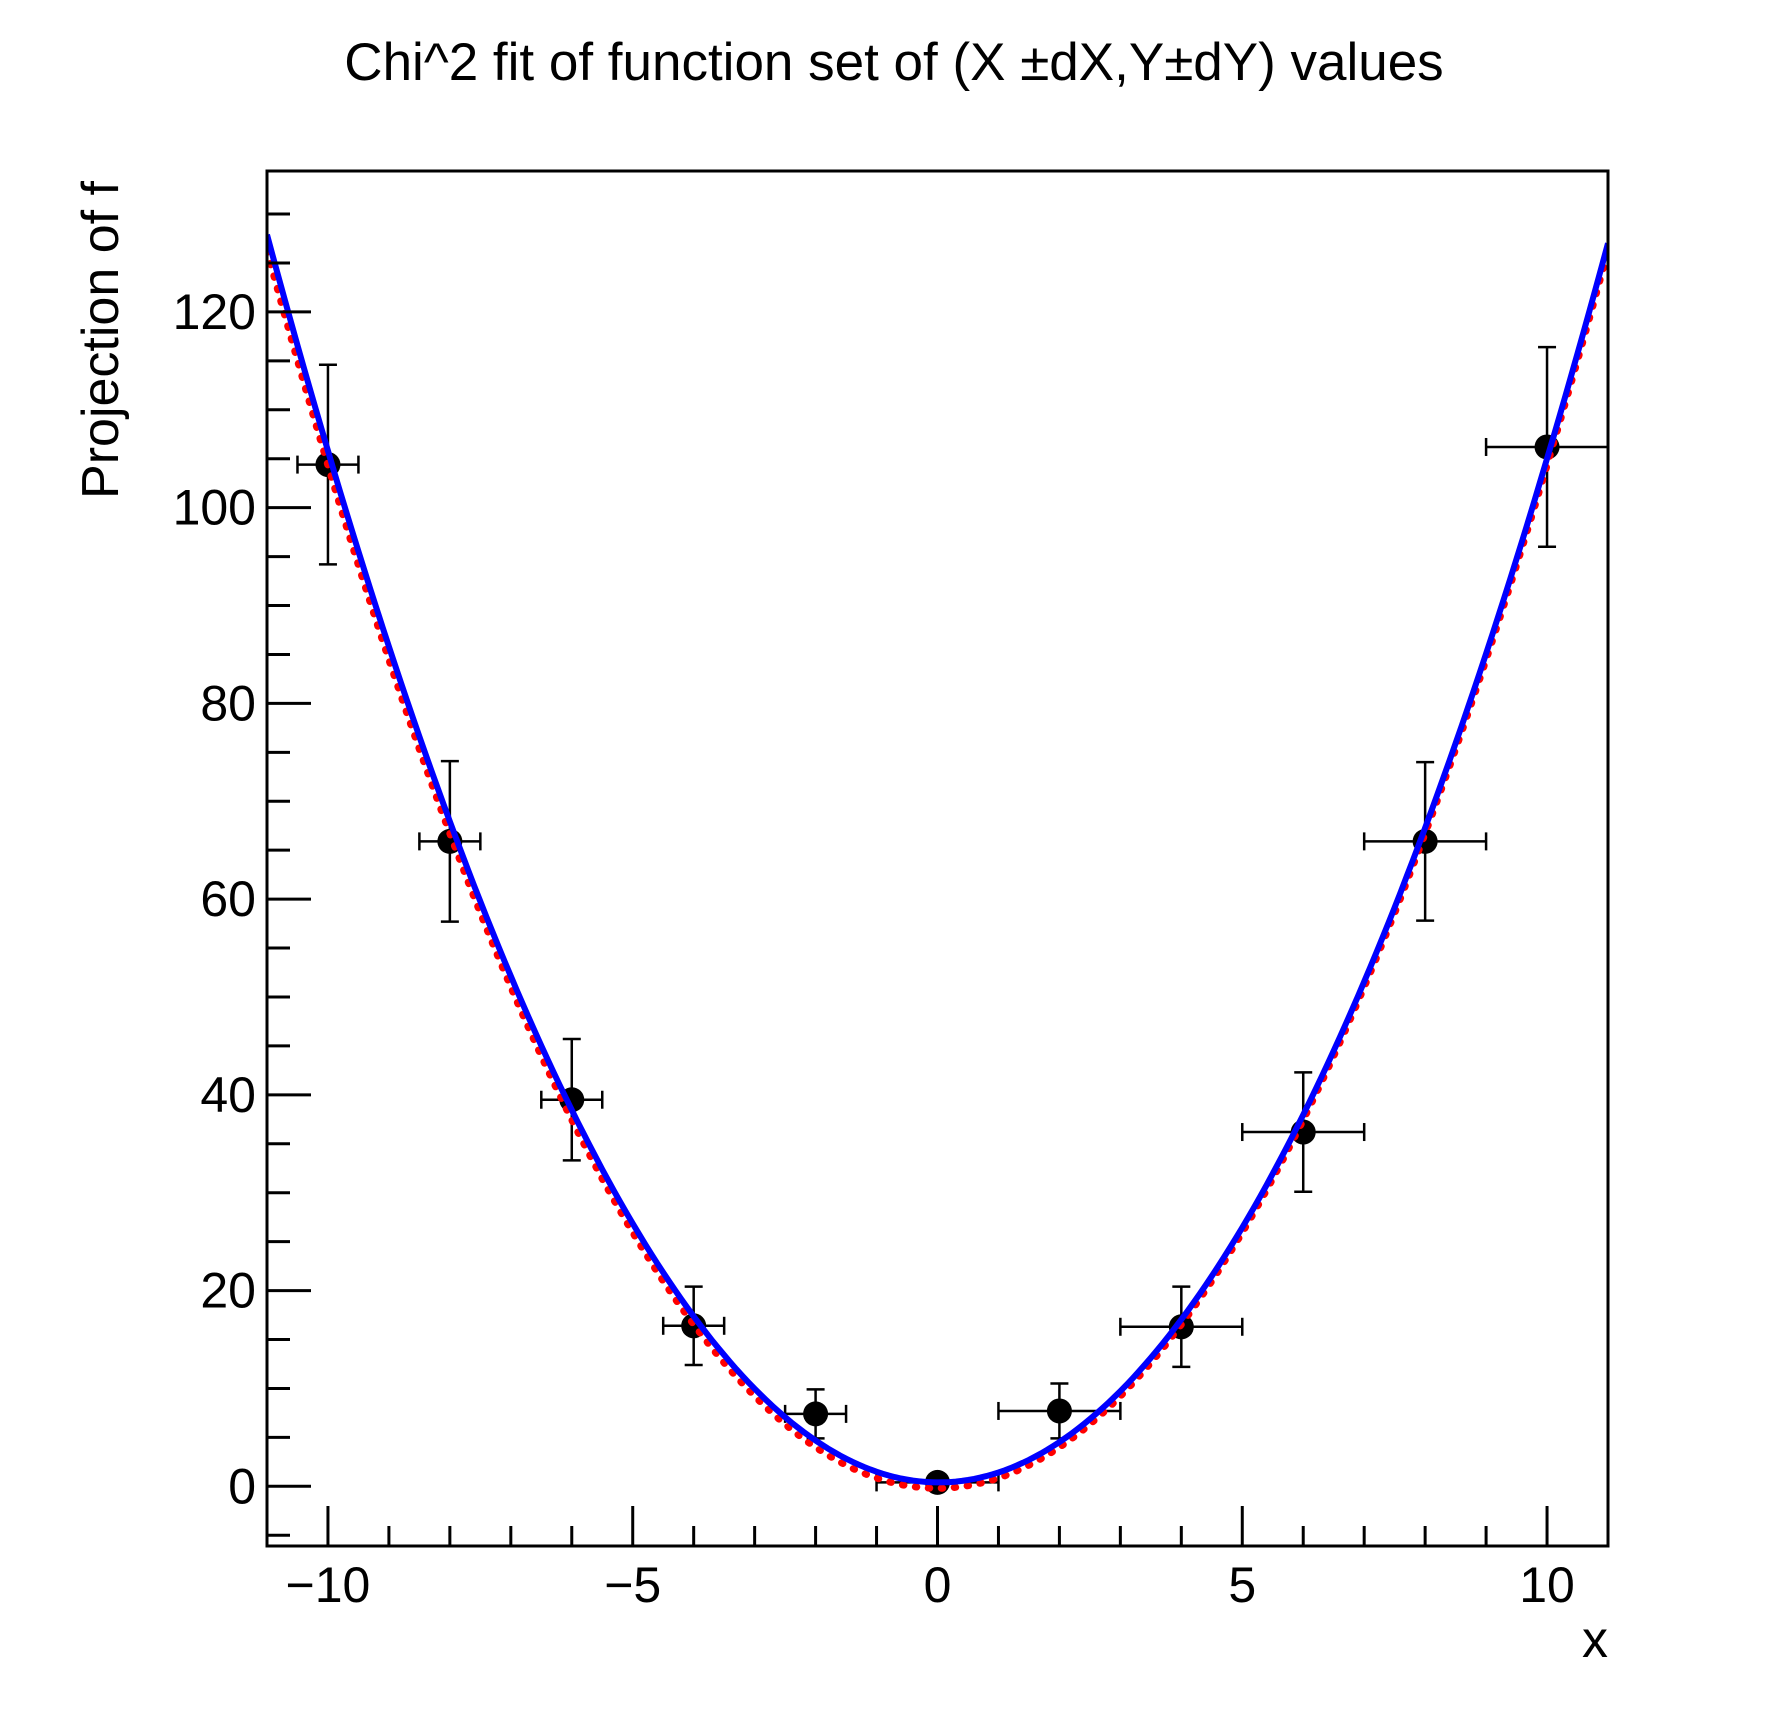  I want to click on data-point, so click(1059, 1411).